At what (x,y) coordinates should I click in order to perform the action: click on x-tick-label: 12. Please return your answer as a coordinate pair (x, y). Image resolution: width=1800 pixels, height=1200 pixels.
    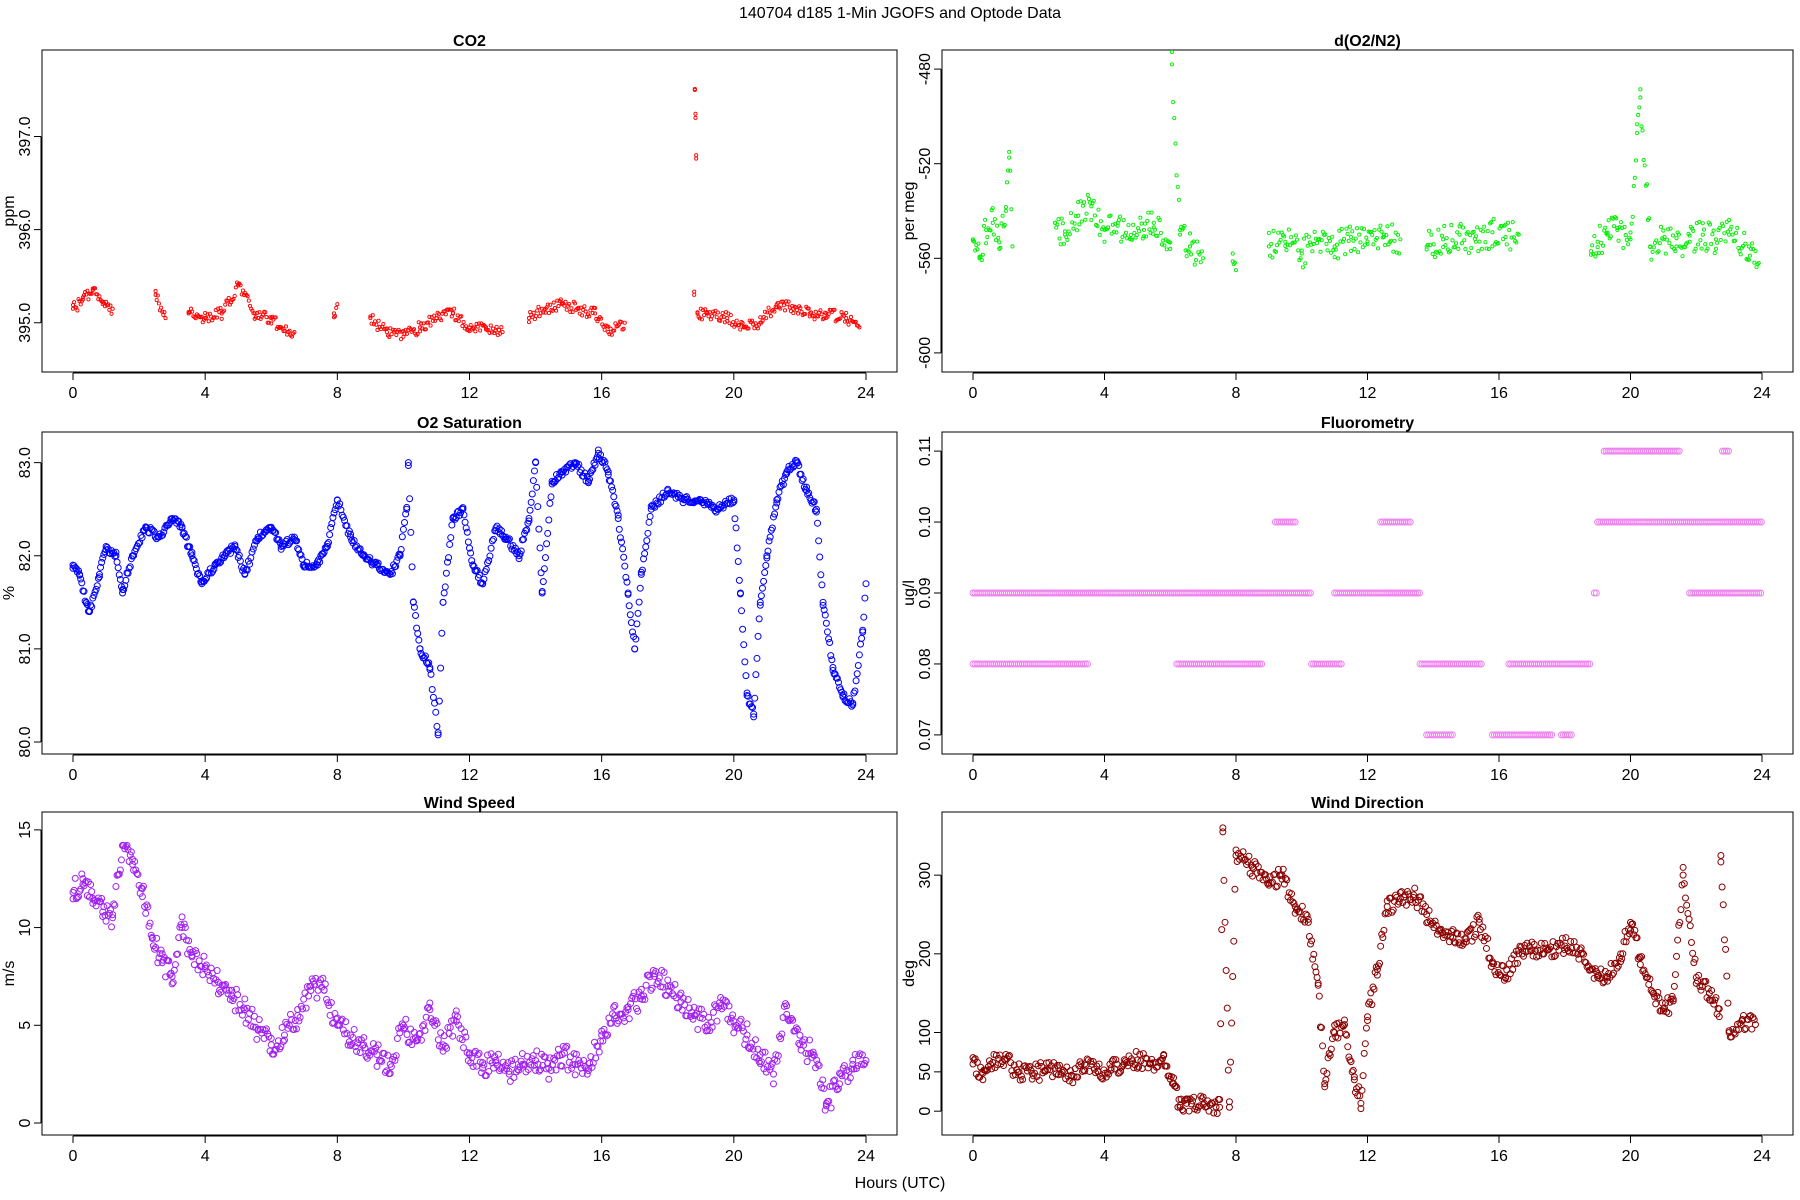
    Looking at the image, I should click on (470, 1156).